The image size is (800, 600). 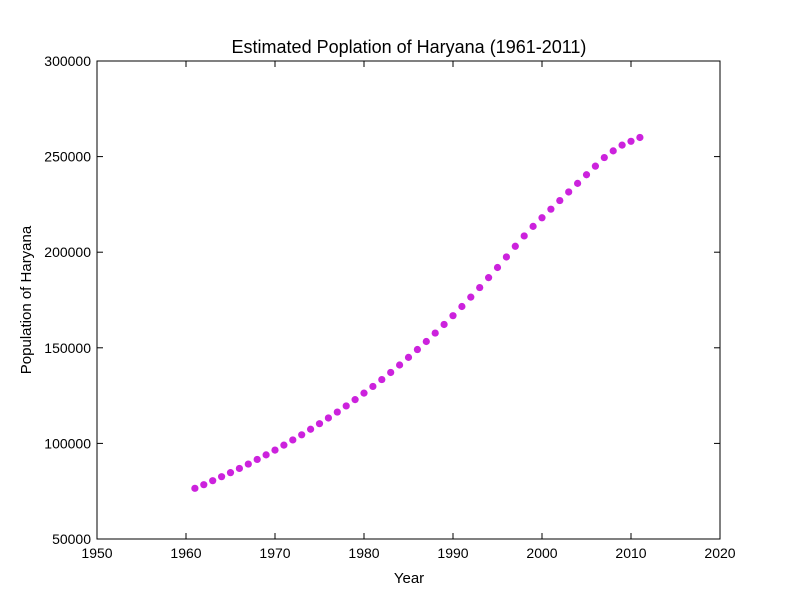 What do you see at coordinates (71, 539) in the screenshot?
I see `y-tick-label: 50000` at bounding box center [71, 539].